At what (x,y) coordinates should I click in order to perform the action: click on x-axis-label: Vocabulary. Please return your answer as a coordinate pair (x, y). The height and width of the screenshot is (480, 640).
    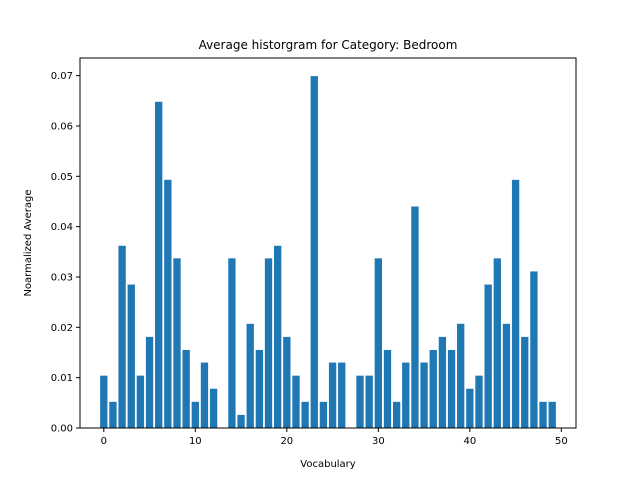
    Looking at the image, I should click on (328, 464).